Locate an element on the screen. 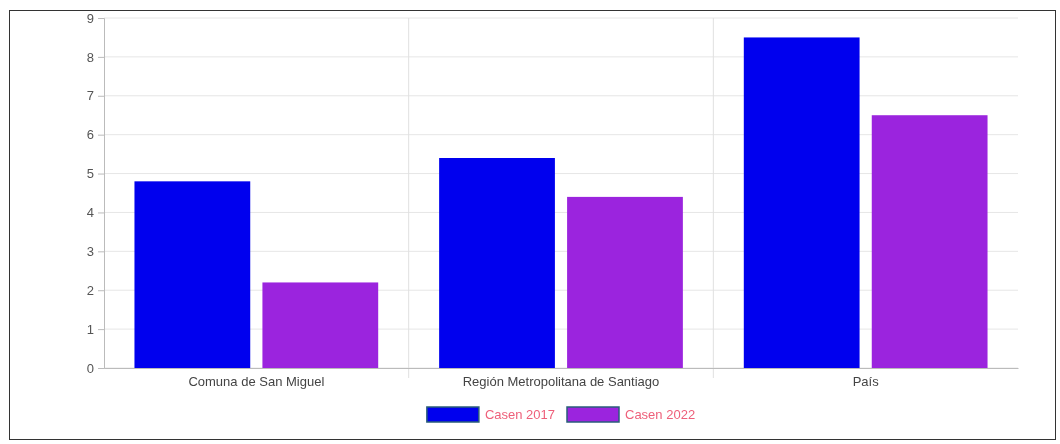 Image resolution: width=1060 pixels, height=444 pixels. y-tick-label: 4 is located at coordinates (90, 213).